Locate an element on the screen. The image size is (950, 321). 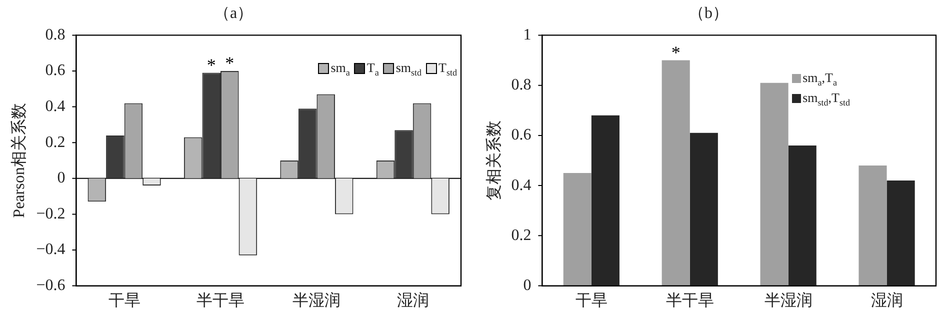
chart-title: （b） is located at coordinates (708, 13).